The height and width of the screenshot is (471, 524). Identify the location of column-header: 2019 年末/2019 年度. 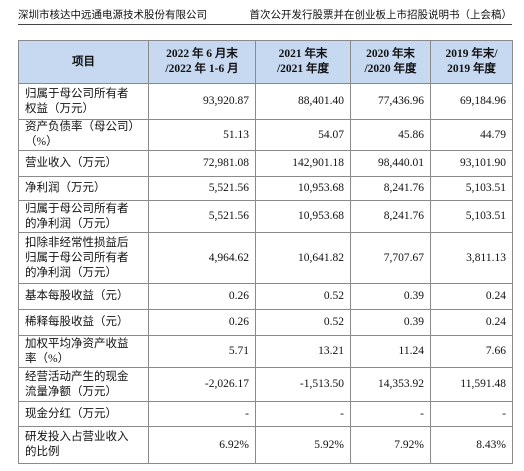
(471, 62).